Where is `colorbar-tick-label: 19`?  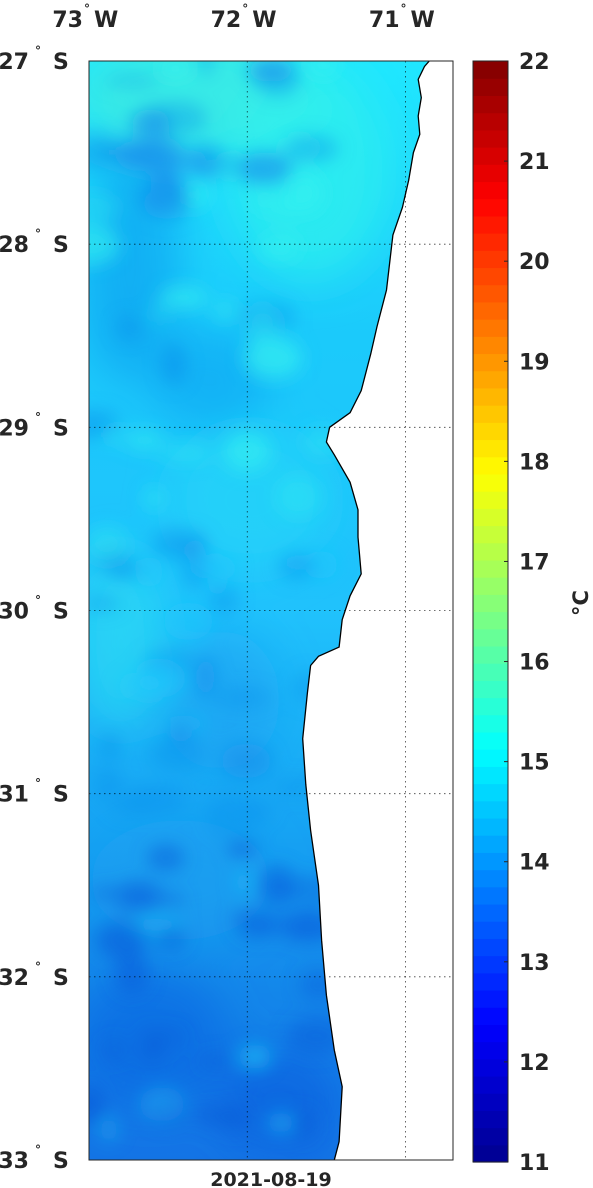 colorbar-tick-label: 19 is located at coordinates (534, 362).